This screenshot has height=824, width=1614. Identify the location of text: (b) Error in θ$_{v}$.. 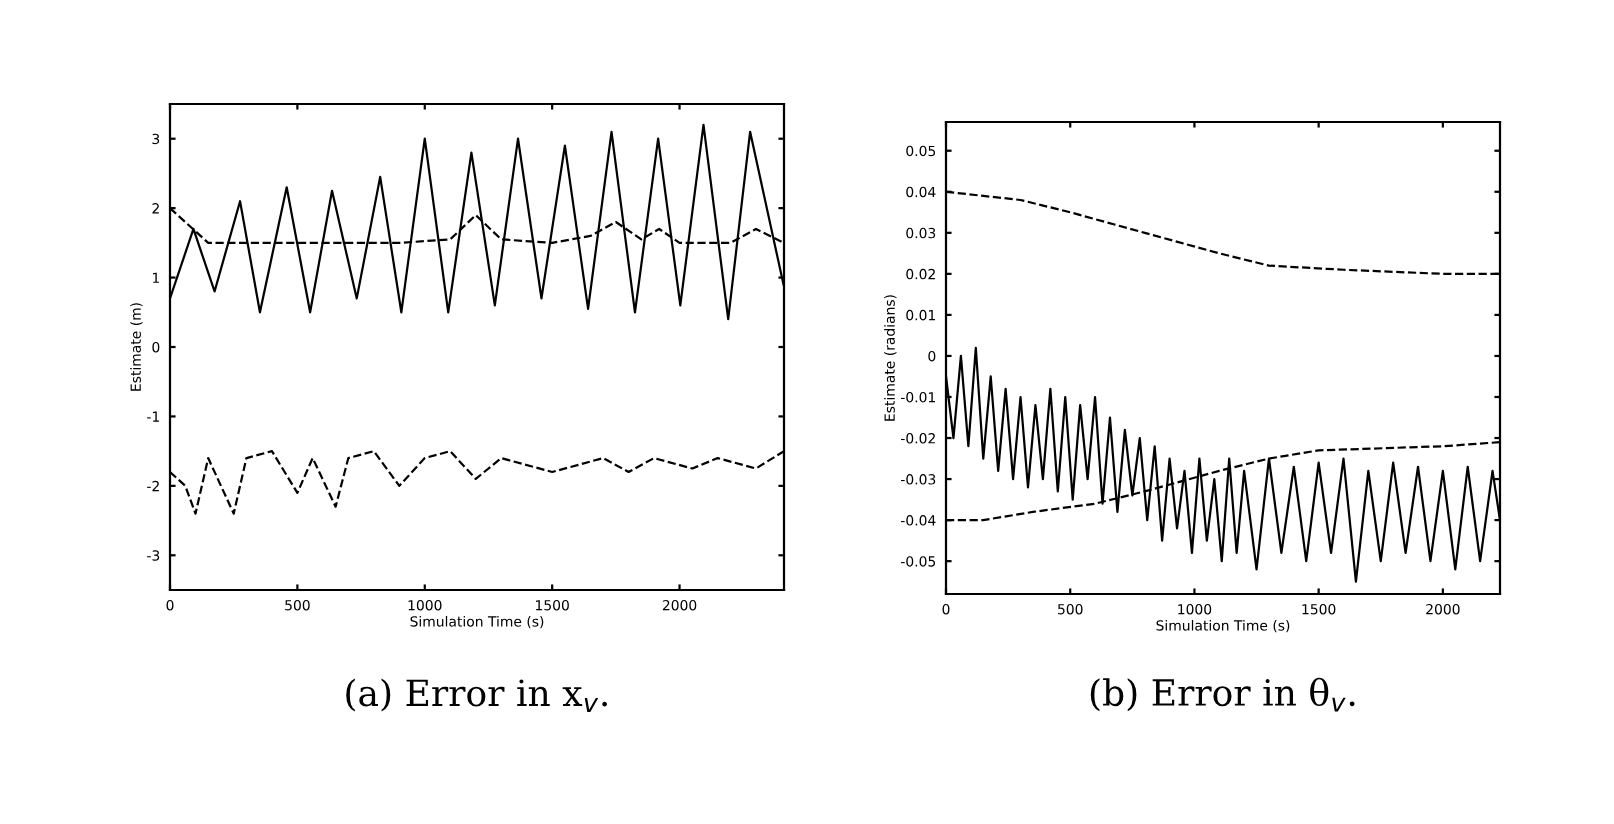
(1222, 694).